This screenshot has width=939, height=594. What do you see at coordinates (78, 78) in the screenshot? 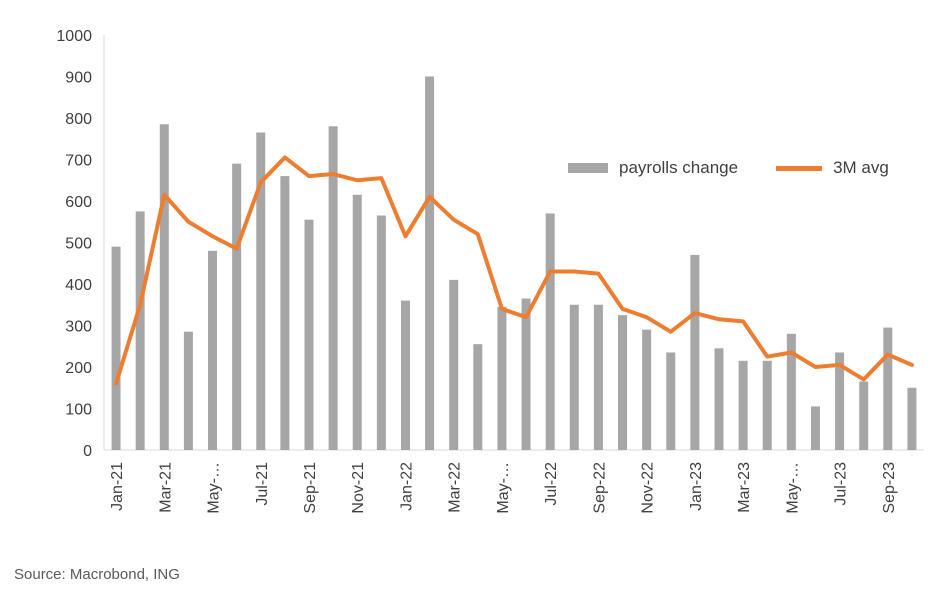
I see `y-tick-label: 900` at bounding box center [78, 78].